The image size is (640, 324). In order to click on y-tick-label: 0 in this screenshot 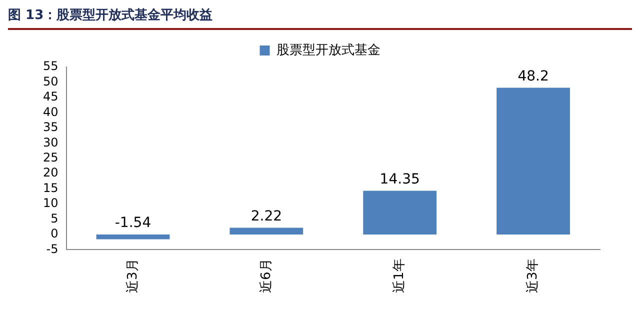, I will do `click(54, 233)`.